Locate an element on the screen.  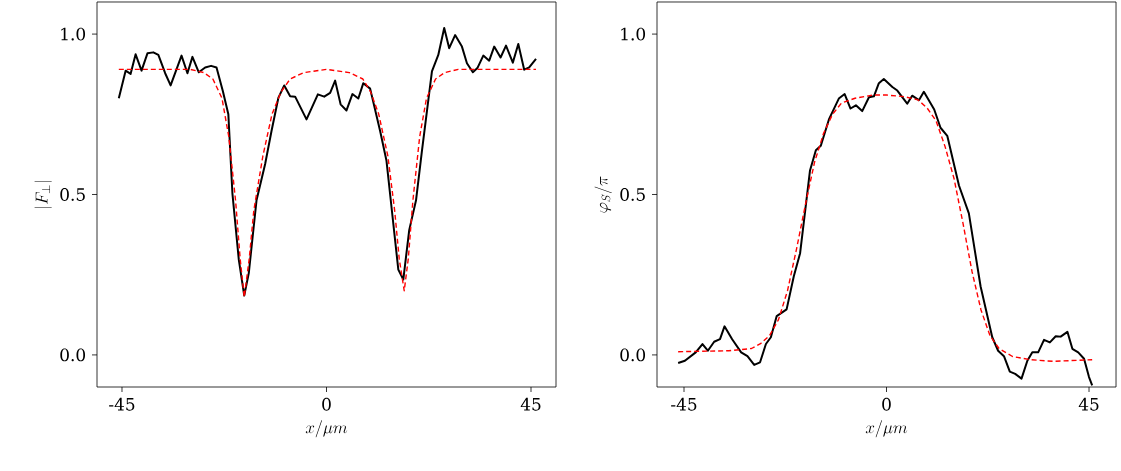
y-axis-title: $\varphi_S/\pi$ is located at coordinates (603, 194).